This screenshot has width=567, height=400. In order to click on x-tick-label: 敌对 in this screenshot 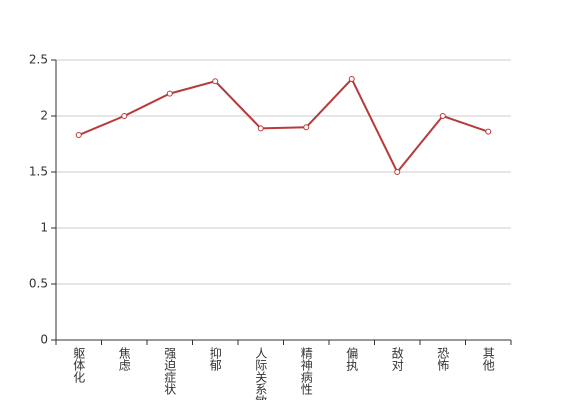, I will do `click(397, 358)`.